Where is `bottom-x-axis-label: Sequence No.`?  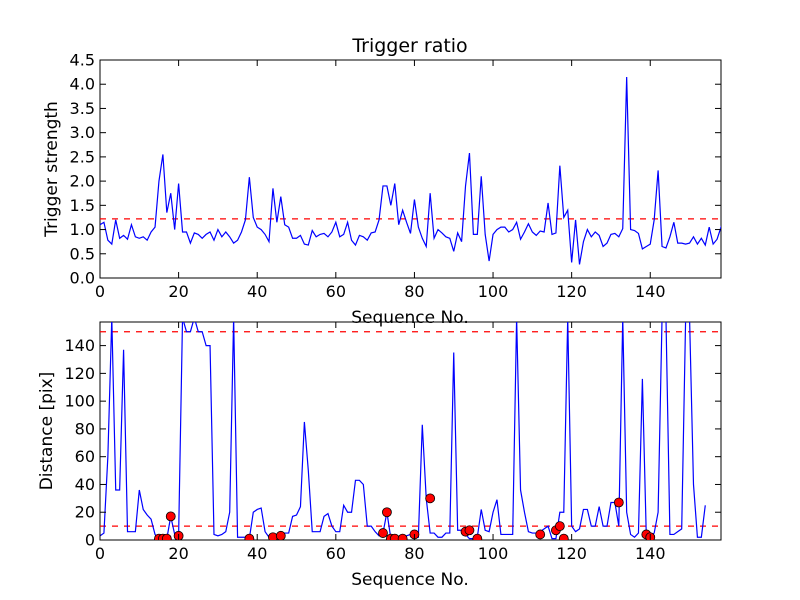 bottom-x-axis-label: Sequence No. is located at coordinates (409, 580).